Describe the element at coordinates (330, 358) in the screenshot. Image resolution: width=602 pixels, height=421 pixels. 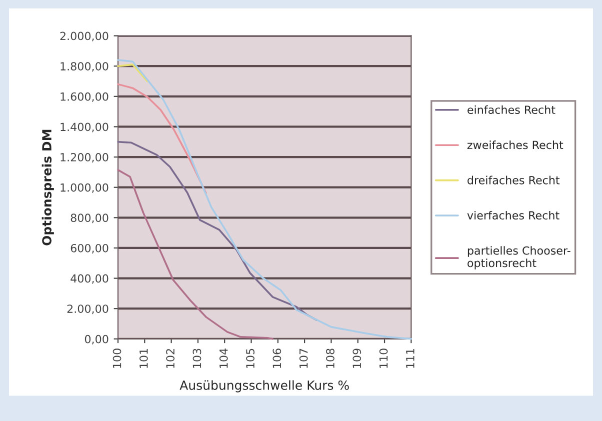
I see `x-tick-label: 108` at that location.